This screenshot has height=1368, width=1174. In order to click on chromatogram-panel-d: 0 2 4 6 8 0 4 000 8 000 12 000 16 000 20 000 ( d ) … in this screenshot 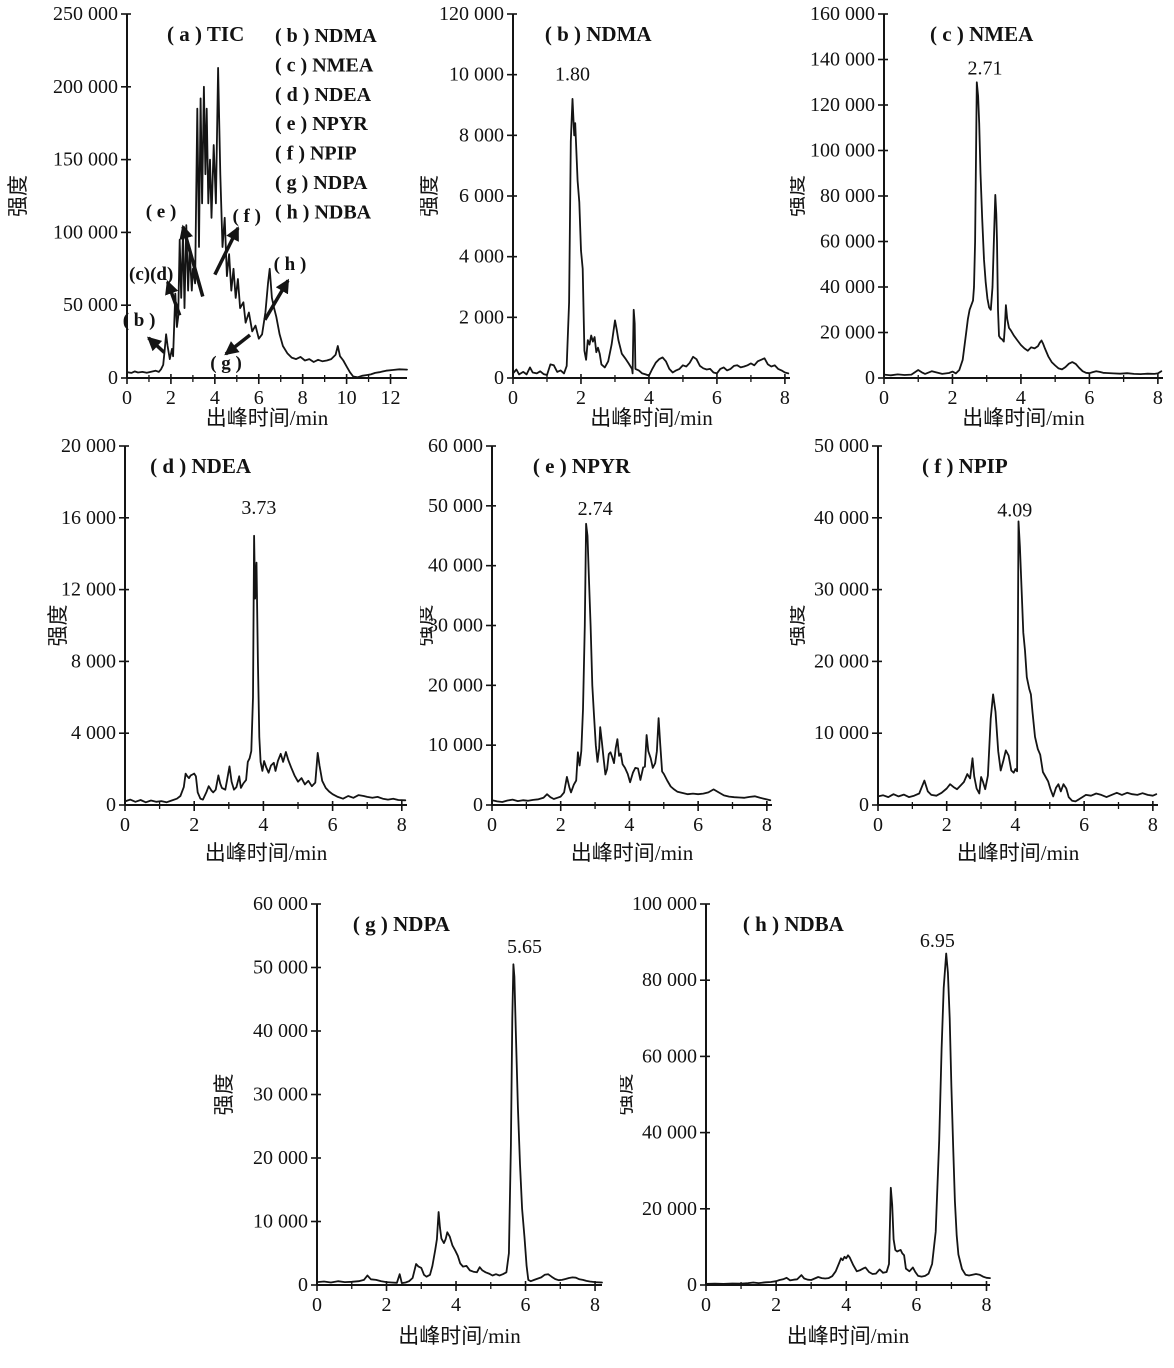, I will do `click(210, 660)`.